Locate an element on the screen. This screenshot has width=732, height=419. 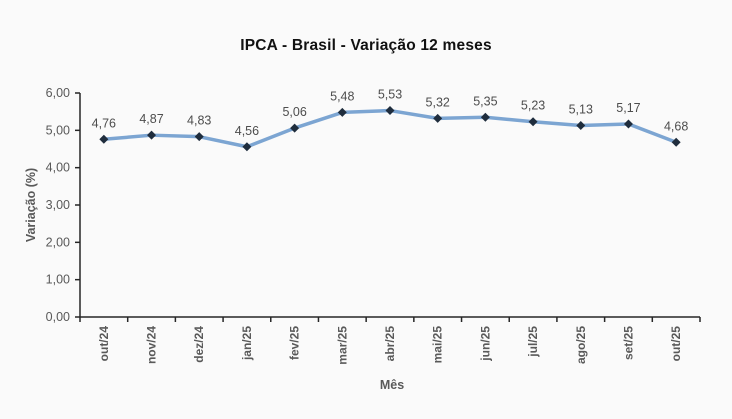
data-label: 5,17 is located at coordinates (628, 108).